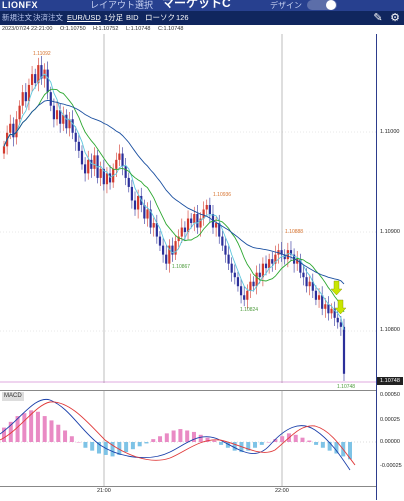  Describe the element at coordinates (171, 29) in the screenshot. I see `ohlc-close: C:1.10748` at that location.